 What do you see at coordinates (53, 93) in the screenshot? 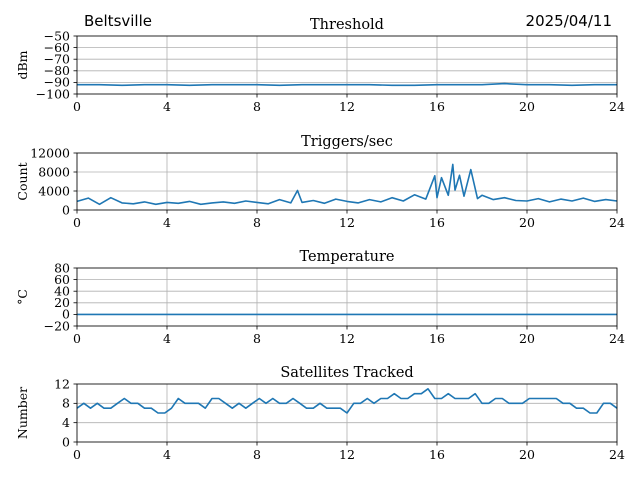
I see `y-tick-label: −100` at bounding box center [53, 93].